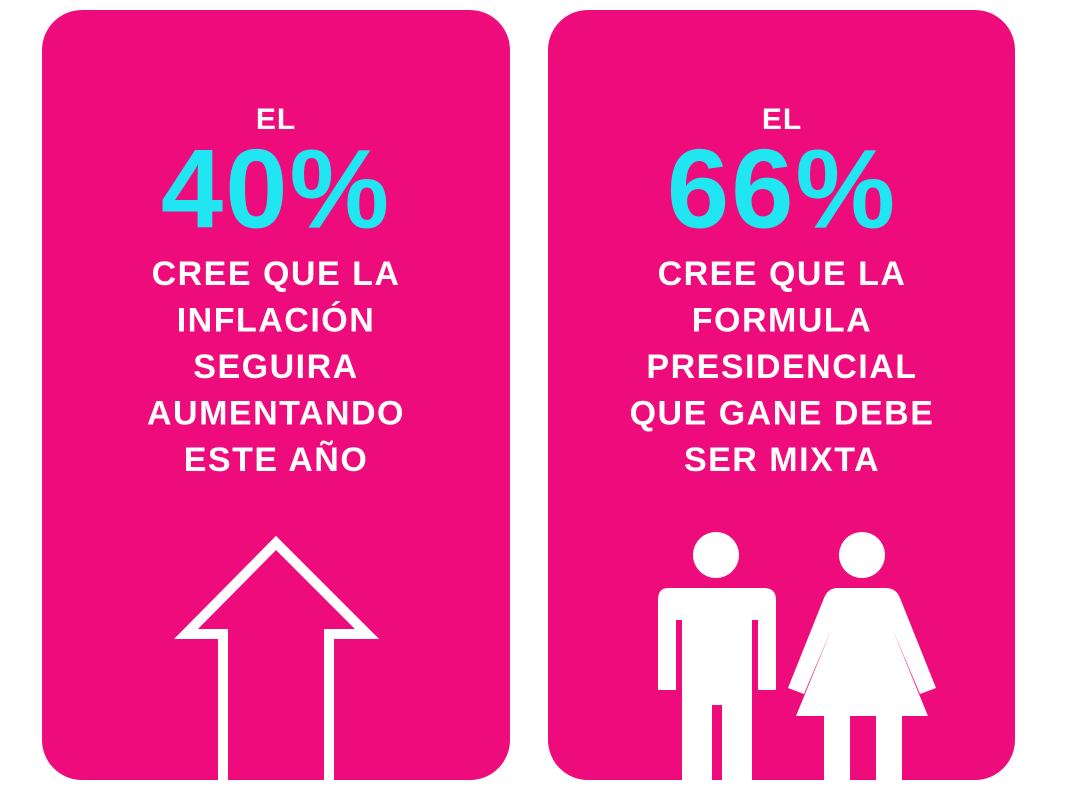 The image size is (1079, 794). I want to click on people-icon, so click(797, 656).